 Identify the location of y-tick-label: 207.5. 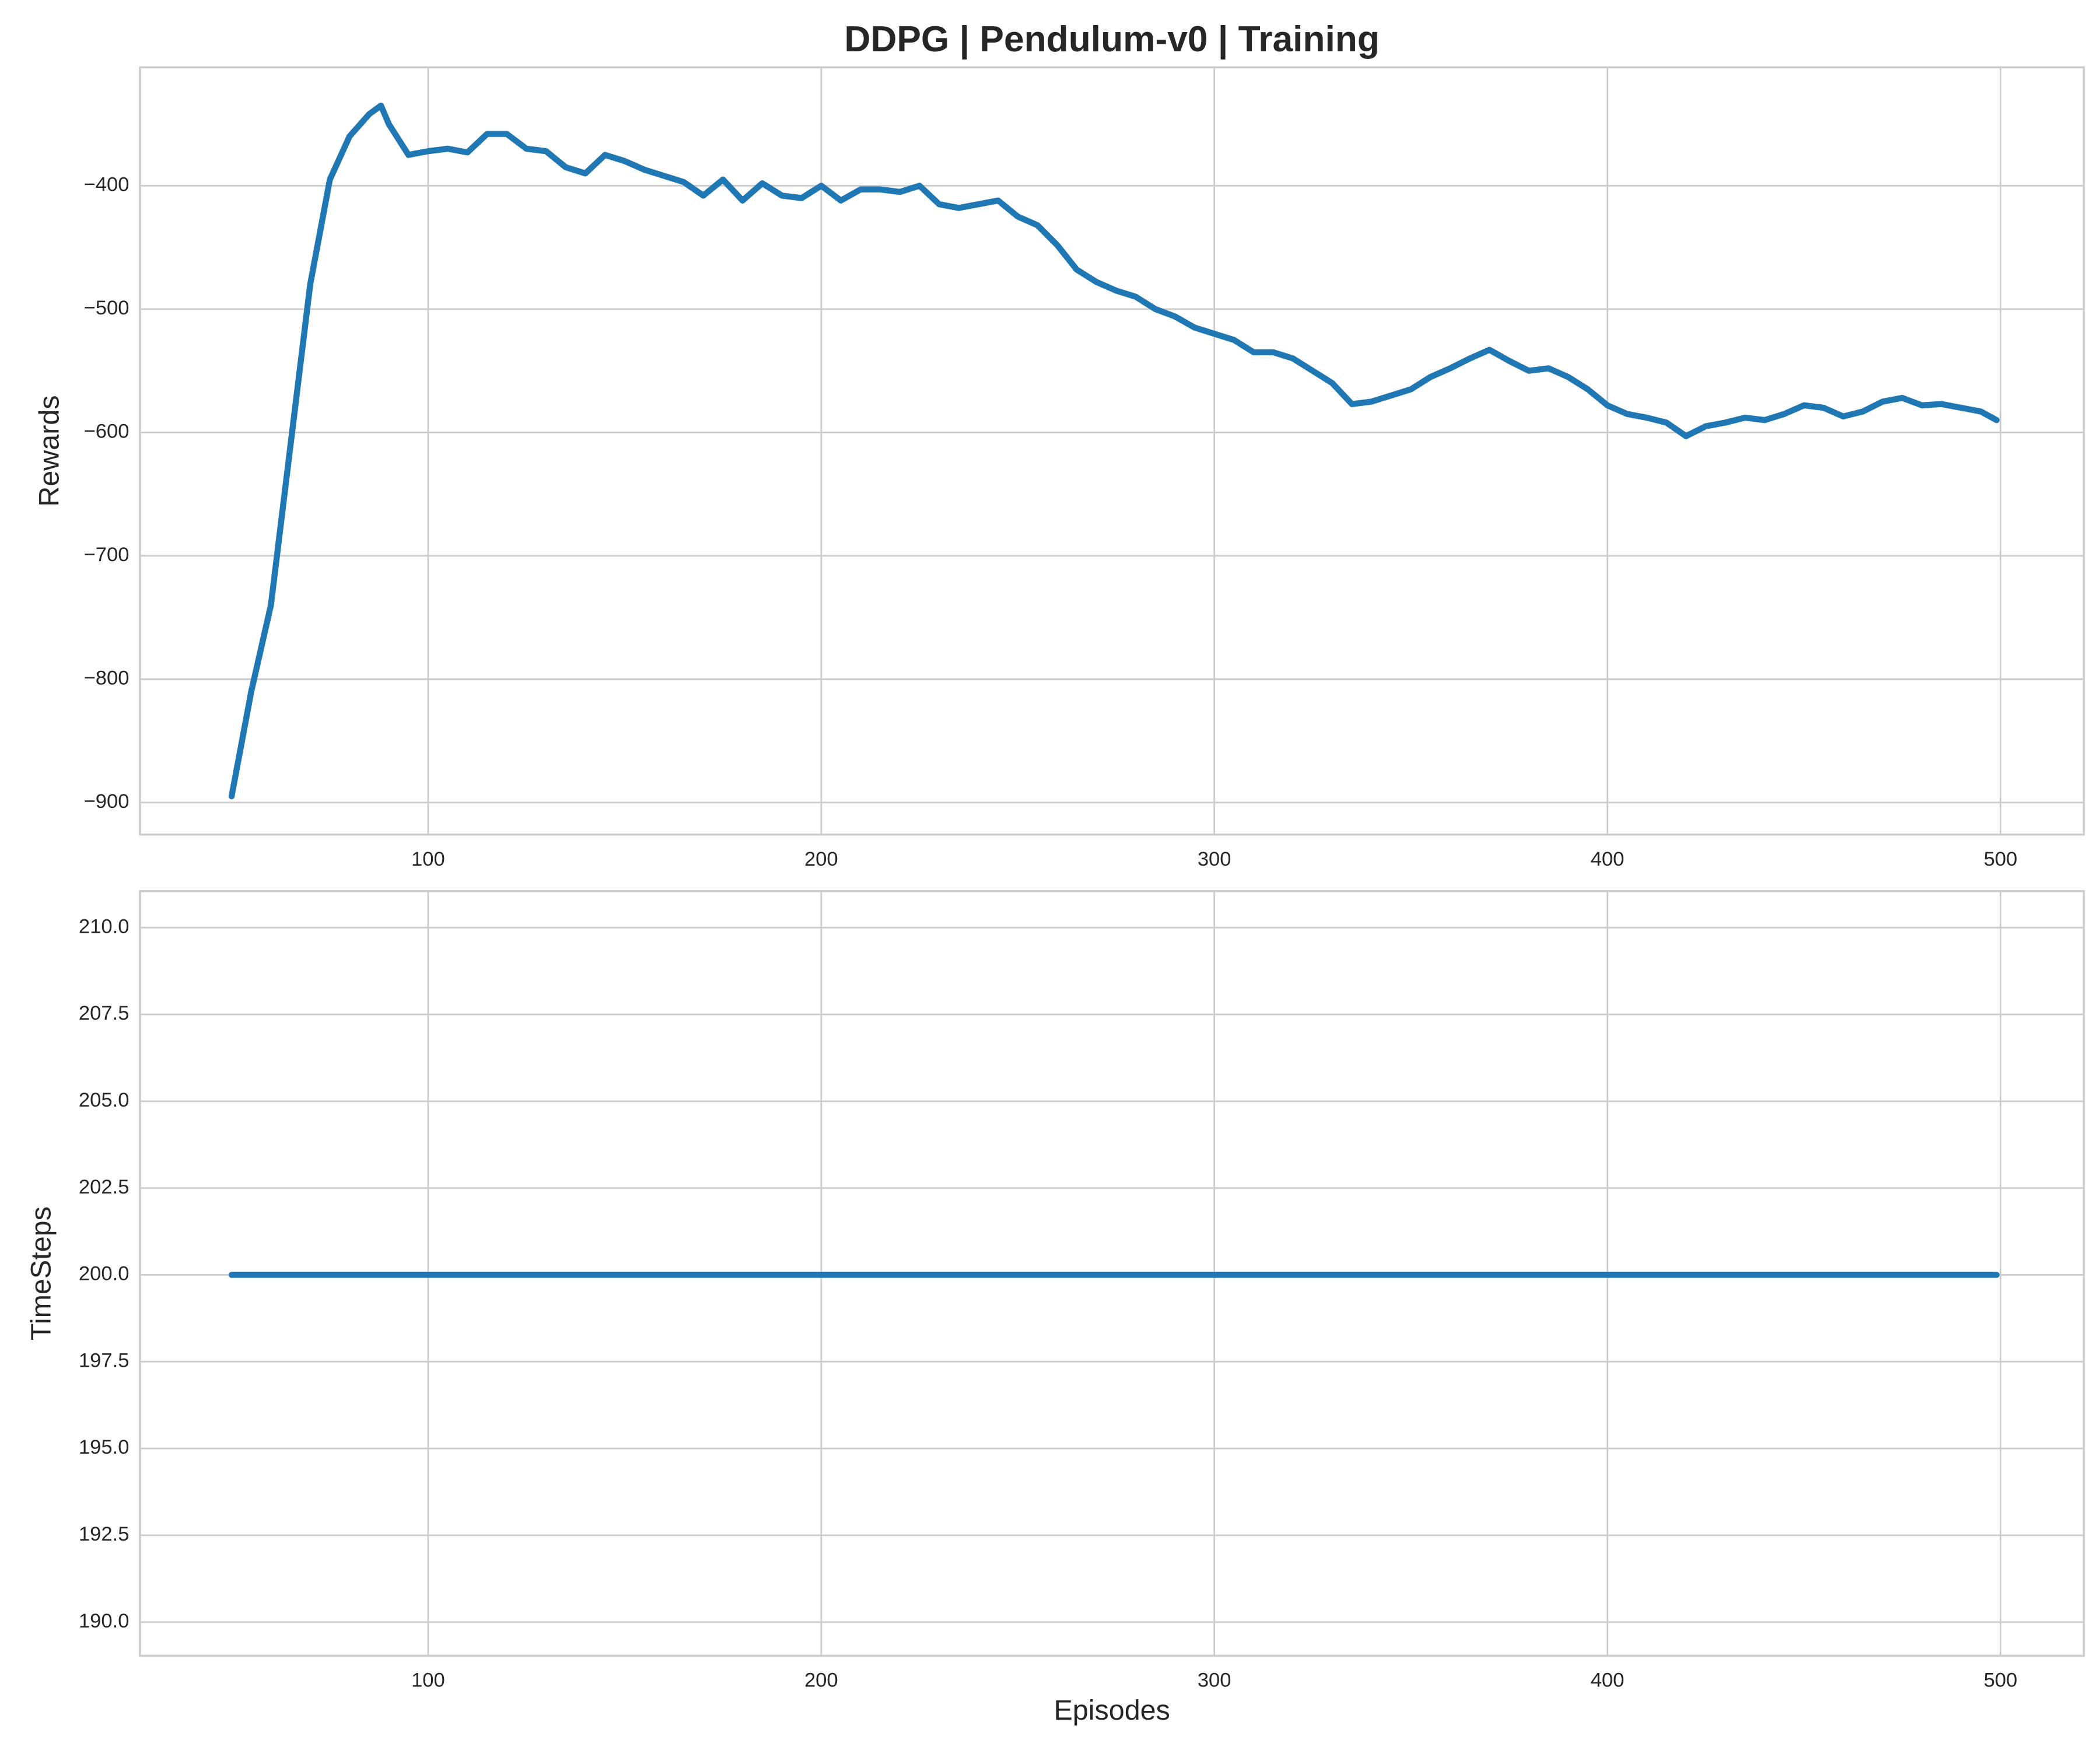
(104, 1013).